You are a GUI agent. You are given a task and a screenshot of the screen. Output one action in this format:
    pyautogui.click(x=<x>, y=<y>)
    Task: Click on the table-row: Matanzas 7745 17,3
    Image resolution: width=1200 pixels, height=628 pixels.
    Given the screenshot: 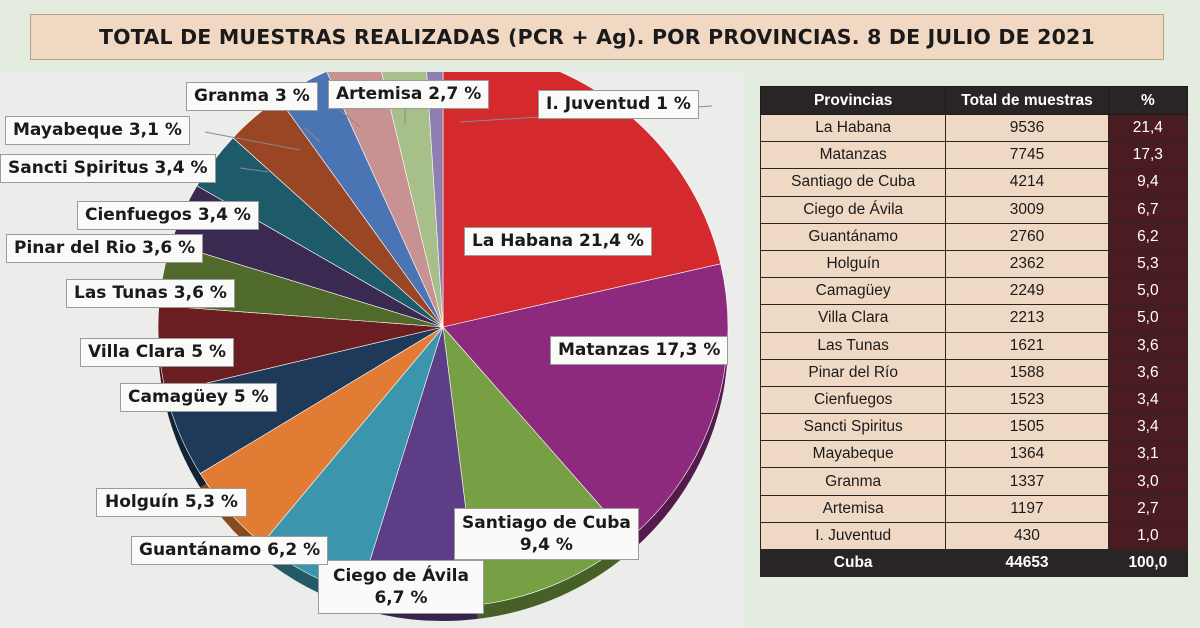 What is the action you would take?
    pyautogui.click(x=974, y=155)
    